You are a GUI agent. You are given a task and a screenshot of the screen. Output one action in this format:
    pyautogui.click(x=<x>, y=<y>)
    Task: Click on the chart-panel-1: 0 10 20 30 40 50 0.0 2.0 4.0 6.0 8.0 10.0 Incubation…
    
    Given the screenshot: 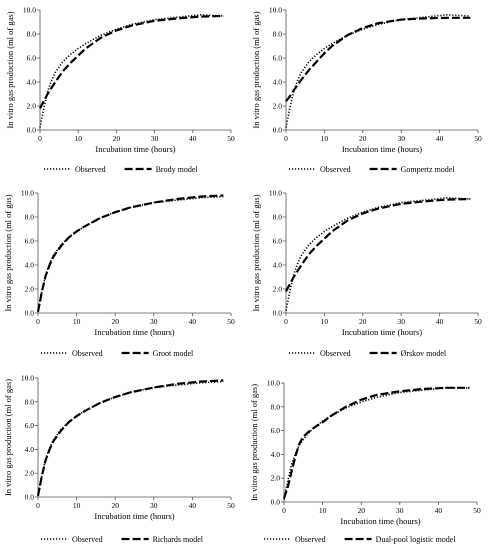 What is the action you would take?
    pyautogui.click(x=120, y=90)
    